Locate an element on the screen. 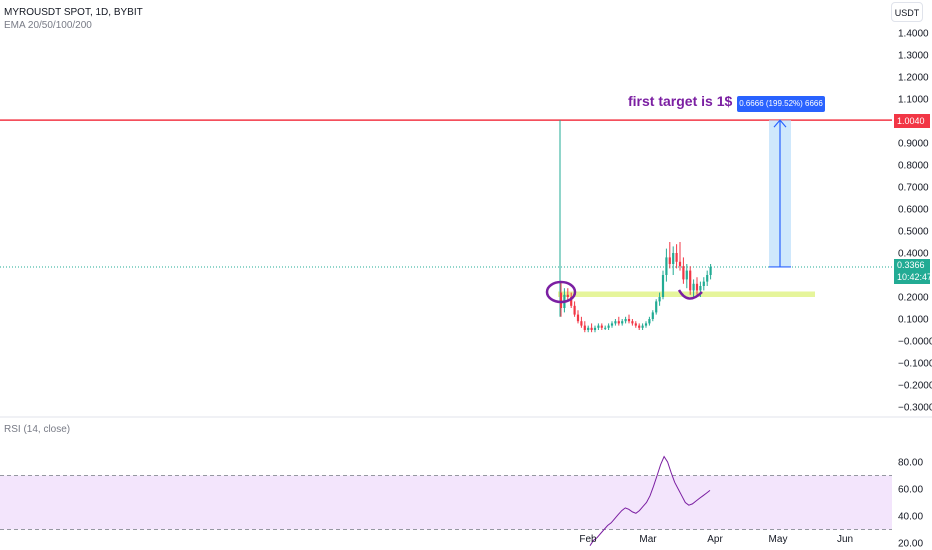 The width and height of the screenshot is (932, 550). time-tick-label: Mar is located at coordinates (648, 539).